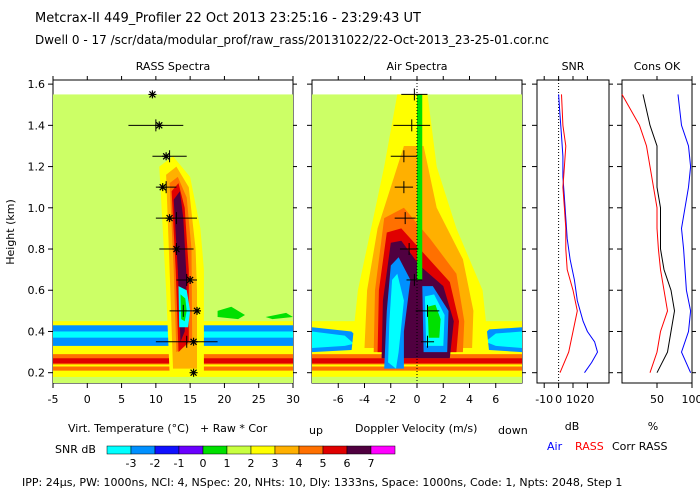 Image resolution: width=700 pixels, height=500 pixels. I want to click on snr-series-air, so click(578, 233).